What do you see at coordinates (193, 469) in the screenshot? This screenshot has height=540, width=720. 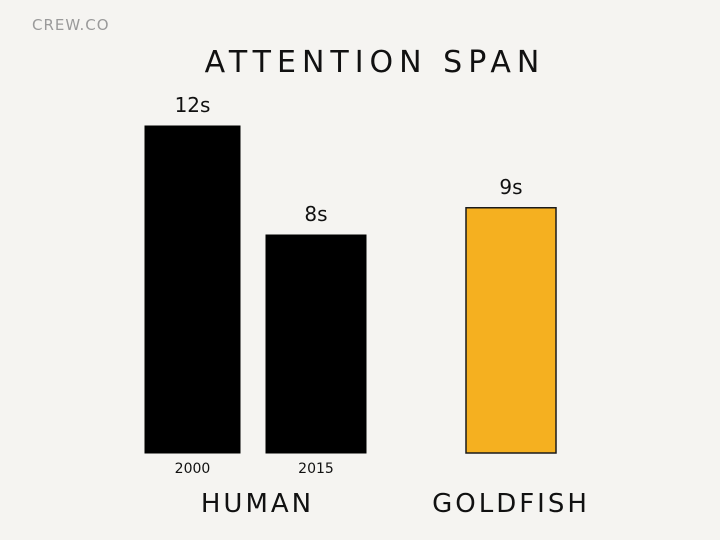 I see `category-label-human-2000: 2000` at bounding box center [193, 469].